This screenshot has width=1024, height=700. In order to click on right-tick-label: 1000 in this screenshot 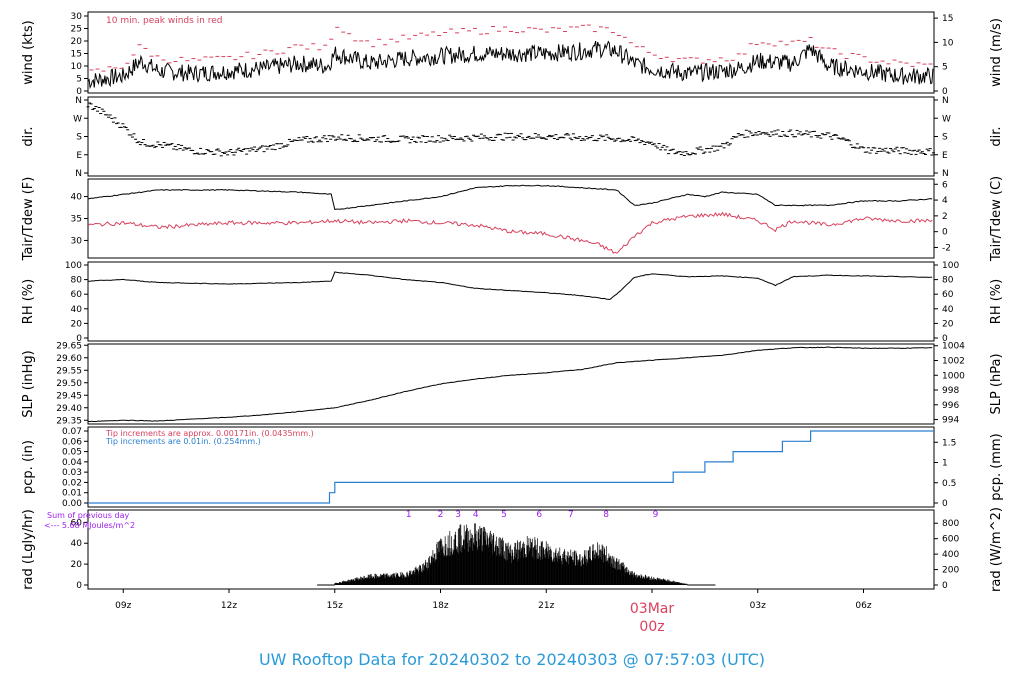, I will do `click(953, 376)`.